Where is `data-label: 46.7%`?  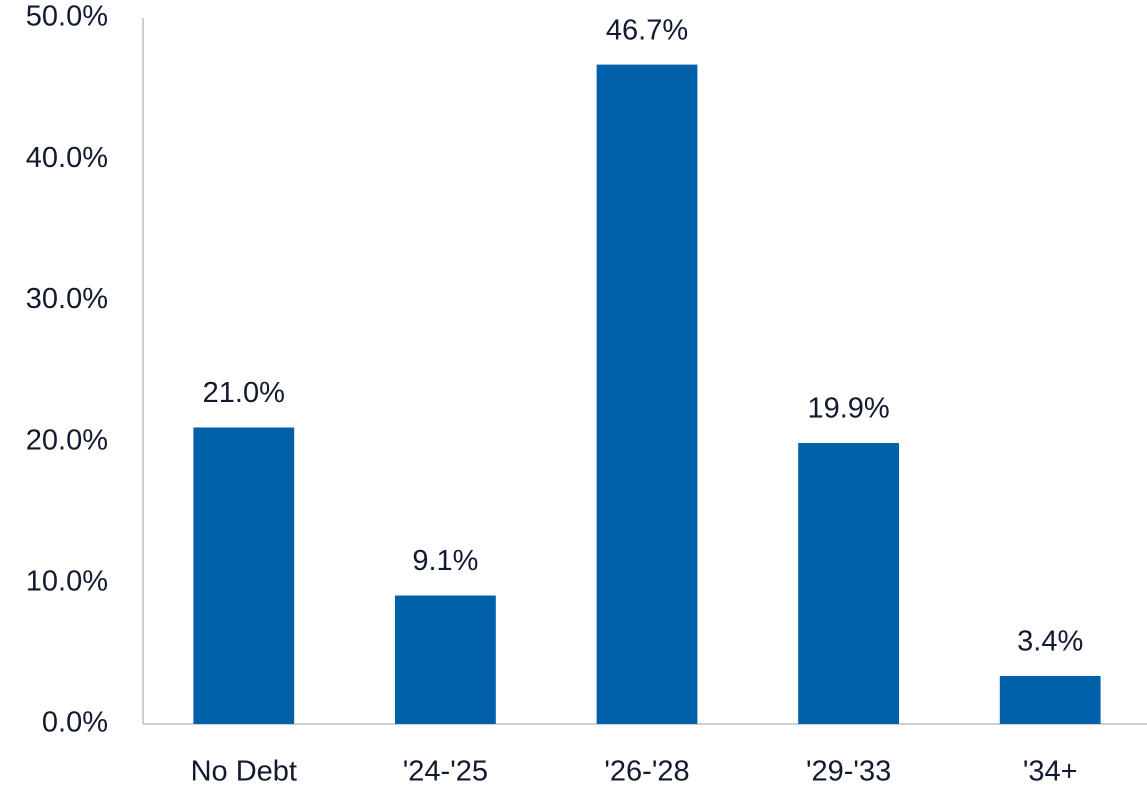 data-label: 46.7% is located at coordinates (647, 30).